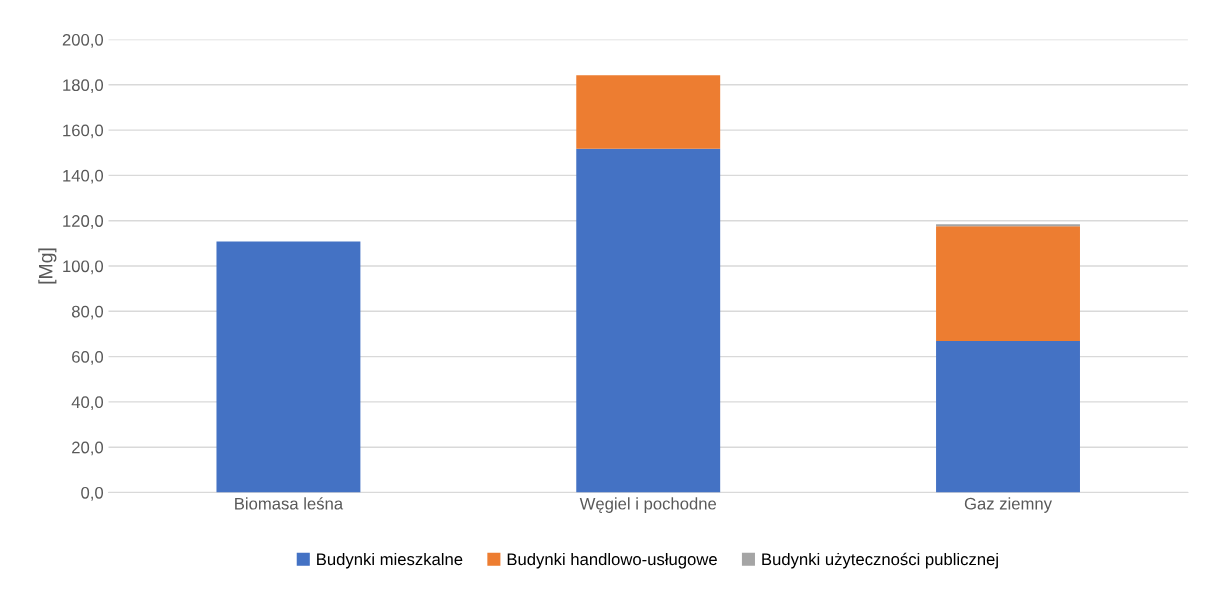 This screenshot has height=608, width=1206. Describe the element at coordinates (88, 357) in the screenshot. I see `y-tick-label: 60,0` at that location.